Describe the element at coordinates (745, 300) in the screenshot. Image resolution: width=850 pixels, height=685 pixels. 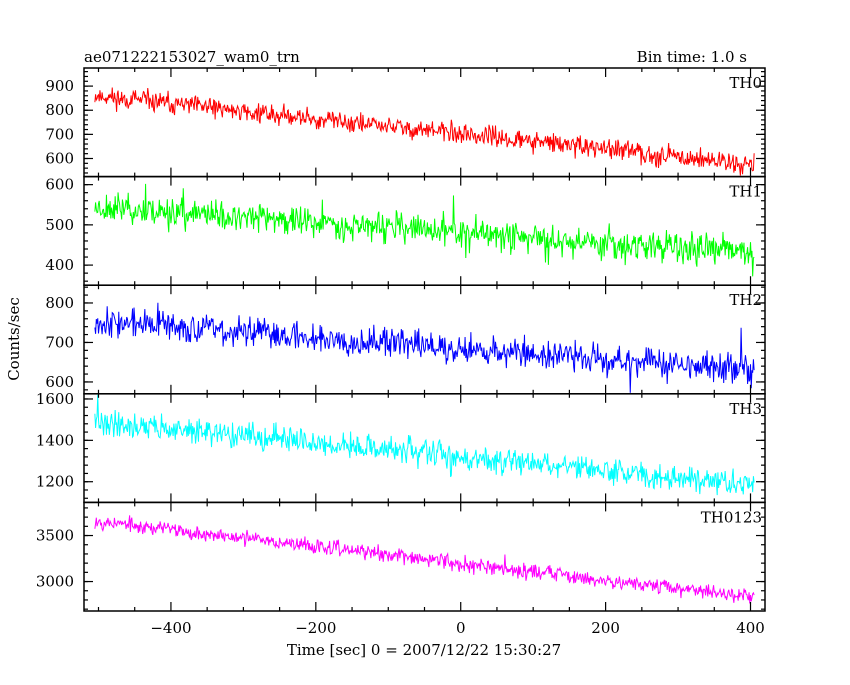
I see `panel-label-th2: TH2` at that location.